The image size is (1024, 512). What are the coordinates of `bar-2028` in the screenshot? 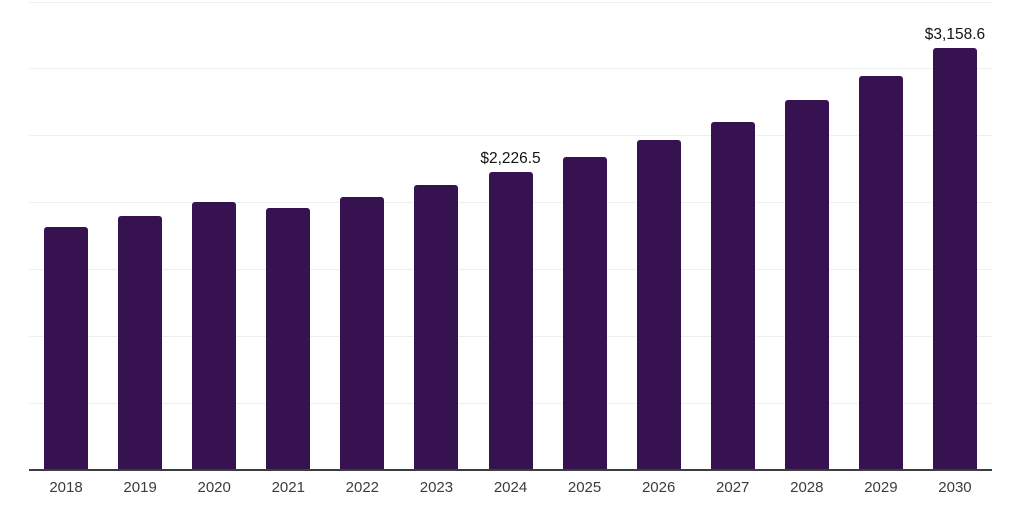 It's located at (806, 285).